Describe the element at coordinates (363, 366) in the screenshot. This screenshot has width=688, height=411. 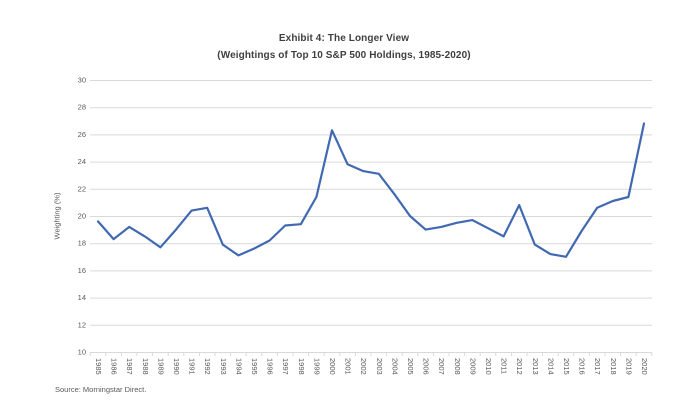
I see `x-tick-label: 2002` at that location.